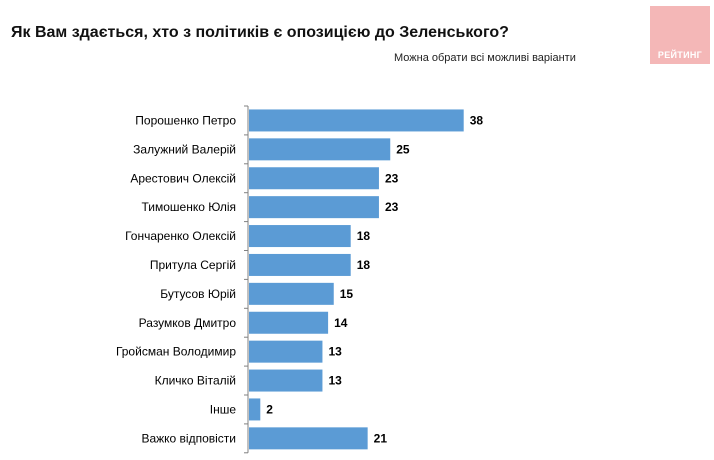  What do you see at coordinates (381, 438) in the screenshot?
I see `value-label: 21` at bounding box center [381, 438].